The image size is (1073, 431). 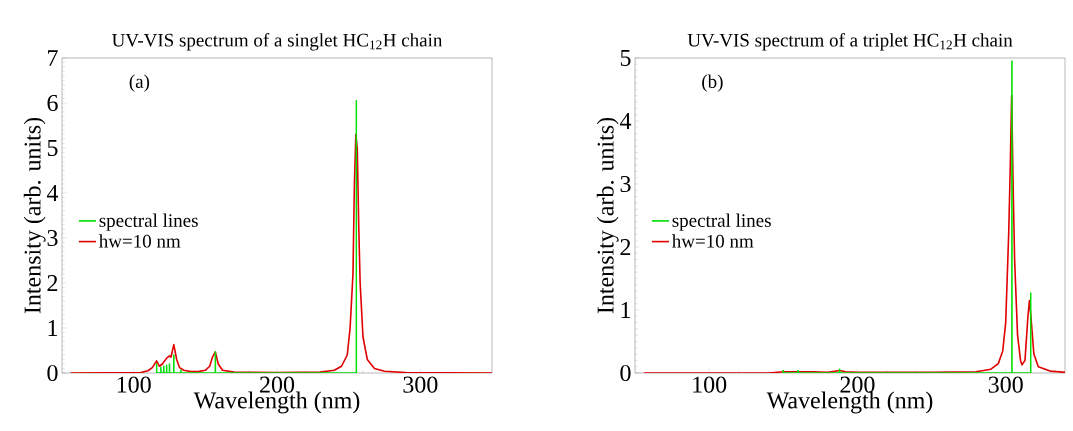 What do you see at coordinates (53, 58) in the screenshot?
I see `y-tick-label: 7` at bounding box center [53, 58].